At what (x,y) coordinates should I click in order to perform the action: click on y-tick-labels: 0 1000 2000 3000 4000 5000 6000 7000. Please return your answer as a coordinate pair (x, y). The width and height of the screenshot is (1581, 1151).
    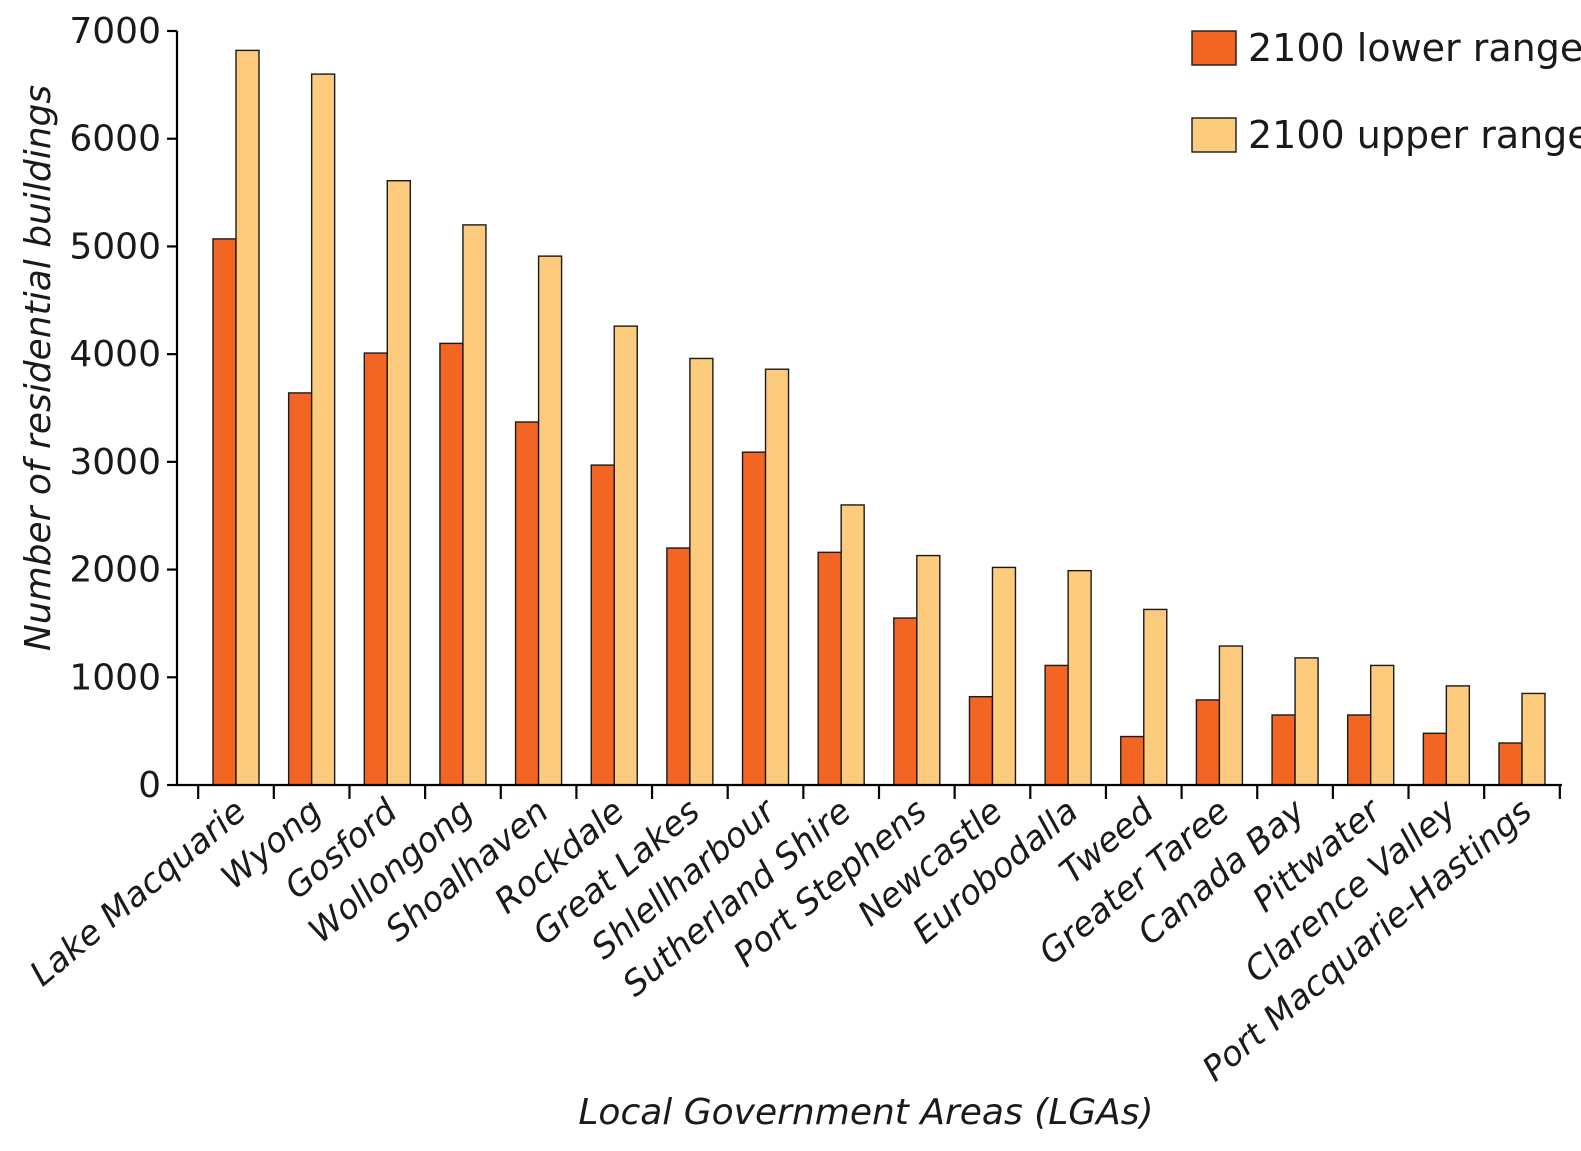
    Looking at the image, I should click on (115, 408).